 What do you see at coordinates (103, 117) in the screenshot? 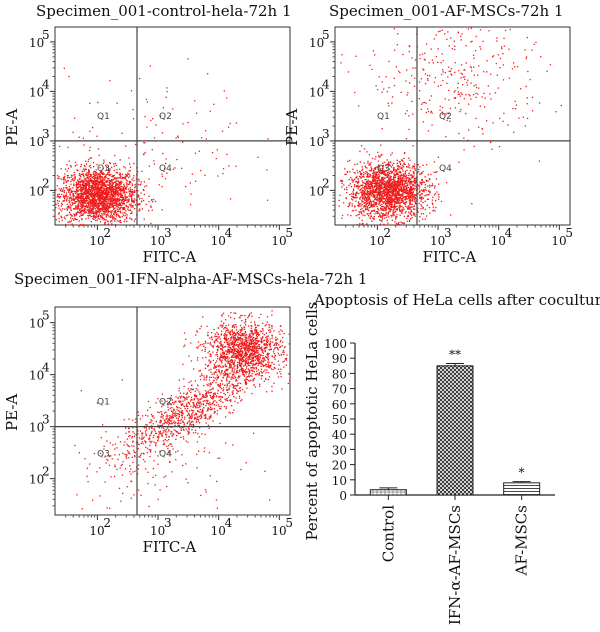
I see `quadrant-label: Q1` at bounding box center [103, 117].